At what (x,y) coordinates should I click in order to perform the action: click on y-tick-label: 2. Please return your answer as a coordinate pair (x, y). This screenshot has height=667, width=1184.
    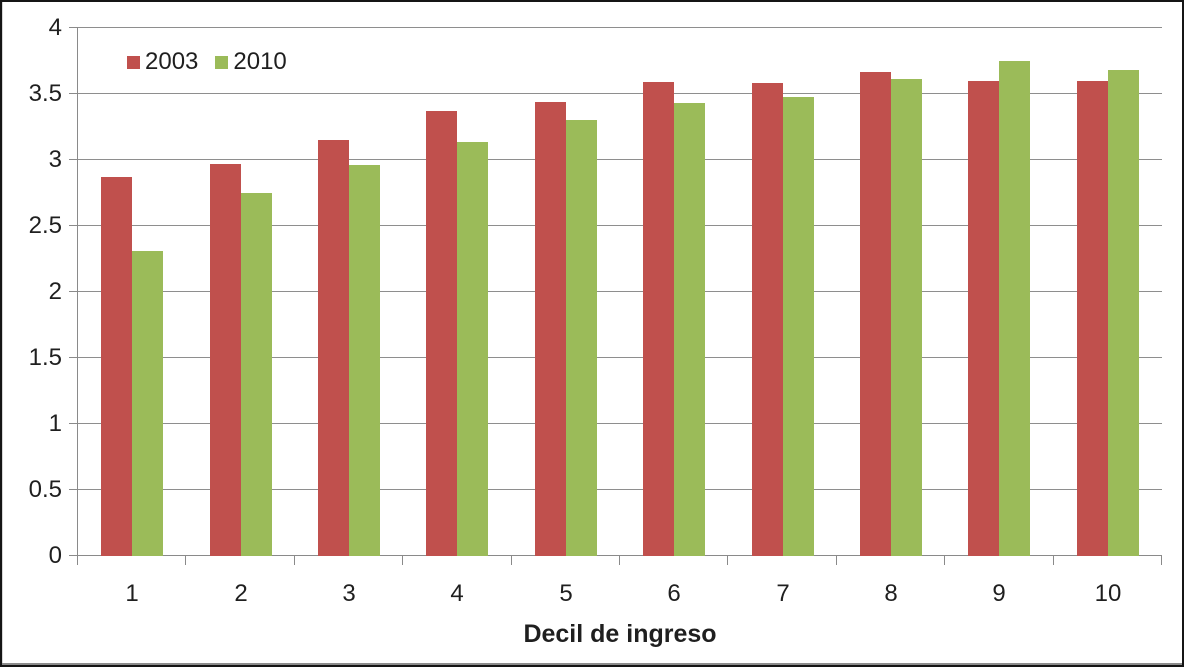
    Looking at the image, I should click on (55, 291).